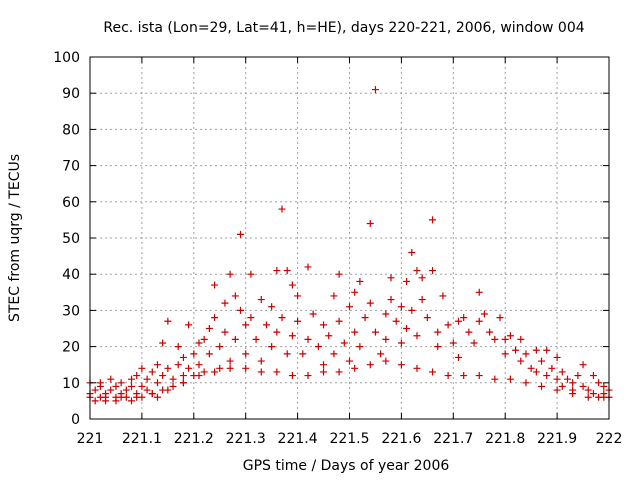  Describe the element at coordinates (71, 311) in the screenshot. I see `y-tick-label: 30` at that location.